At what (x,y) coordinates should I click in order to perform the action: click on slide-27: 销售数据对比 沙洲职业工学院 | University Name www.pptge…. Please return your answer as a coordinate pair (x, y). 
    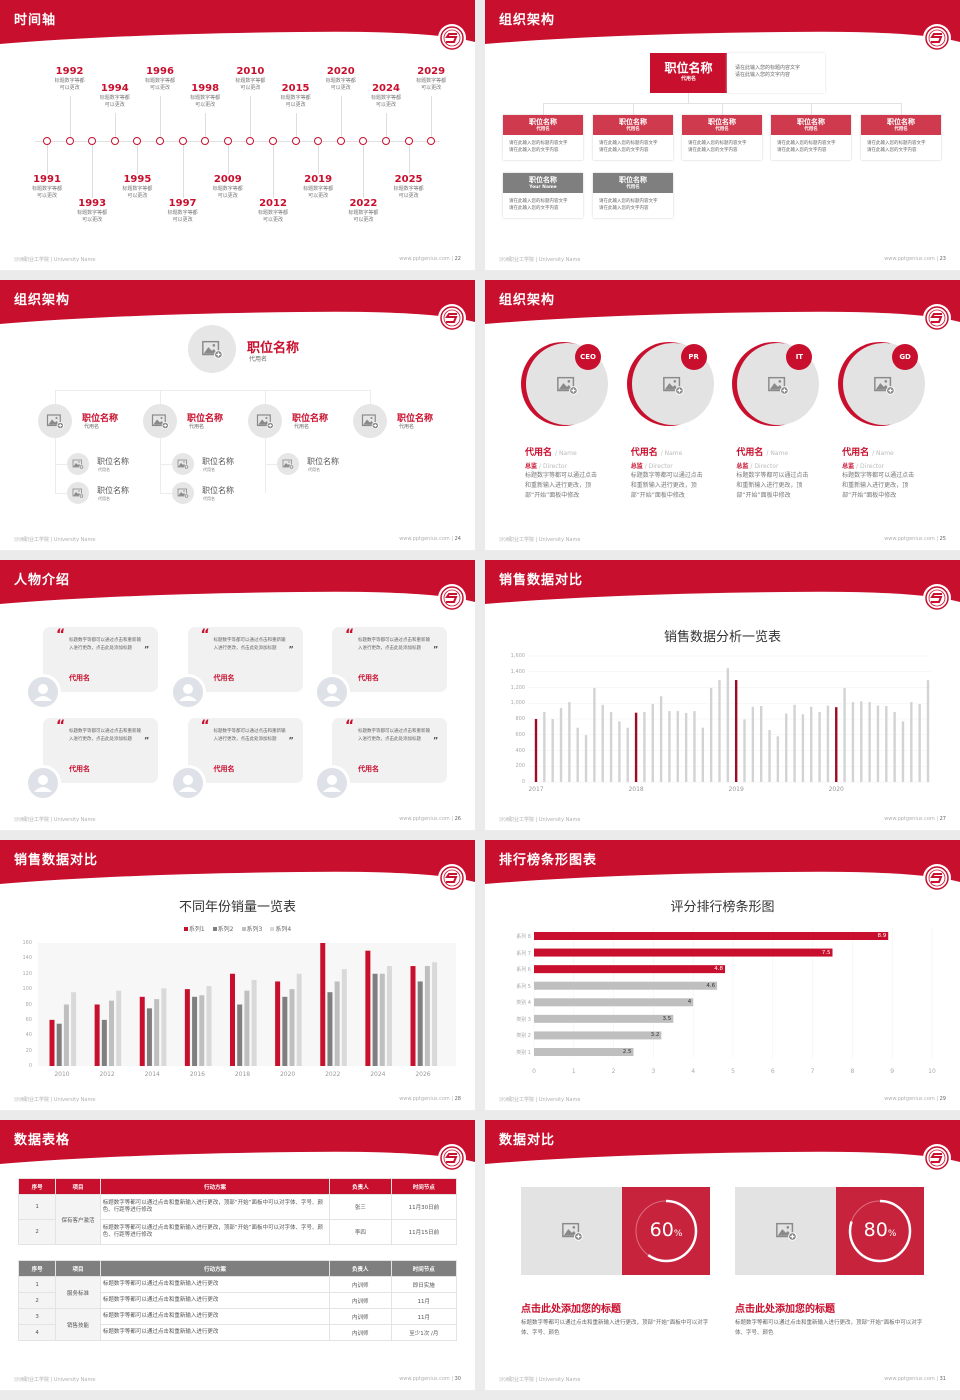
    Looking at the image, I should click on (722, 695).